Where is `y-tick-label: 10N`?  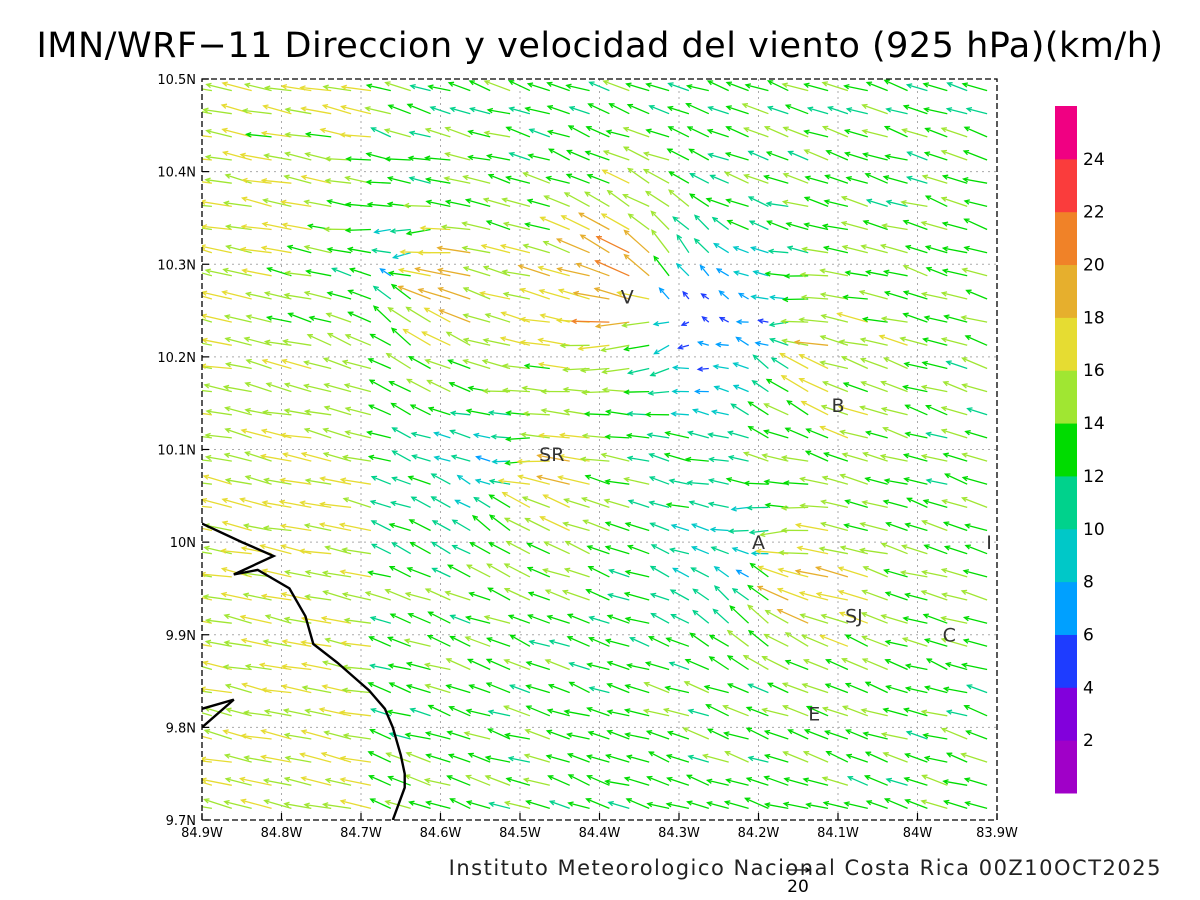
y-tick-label: 10N is located at coordinates (183, 543).